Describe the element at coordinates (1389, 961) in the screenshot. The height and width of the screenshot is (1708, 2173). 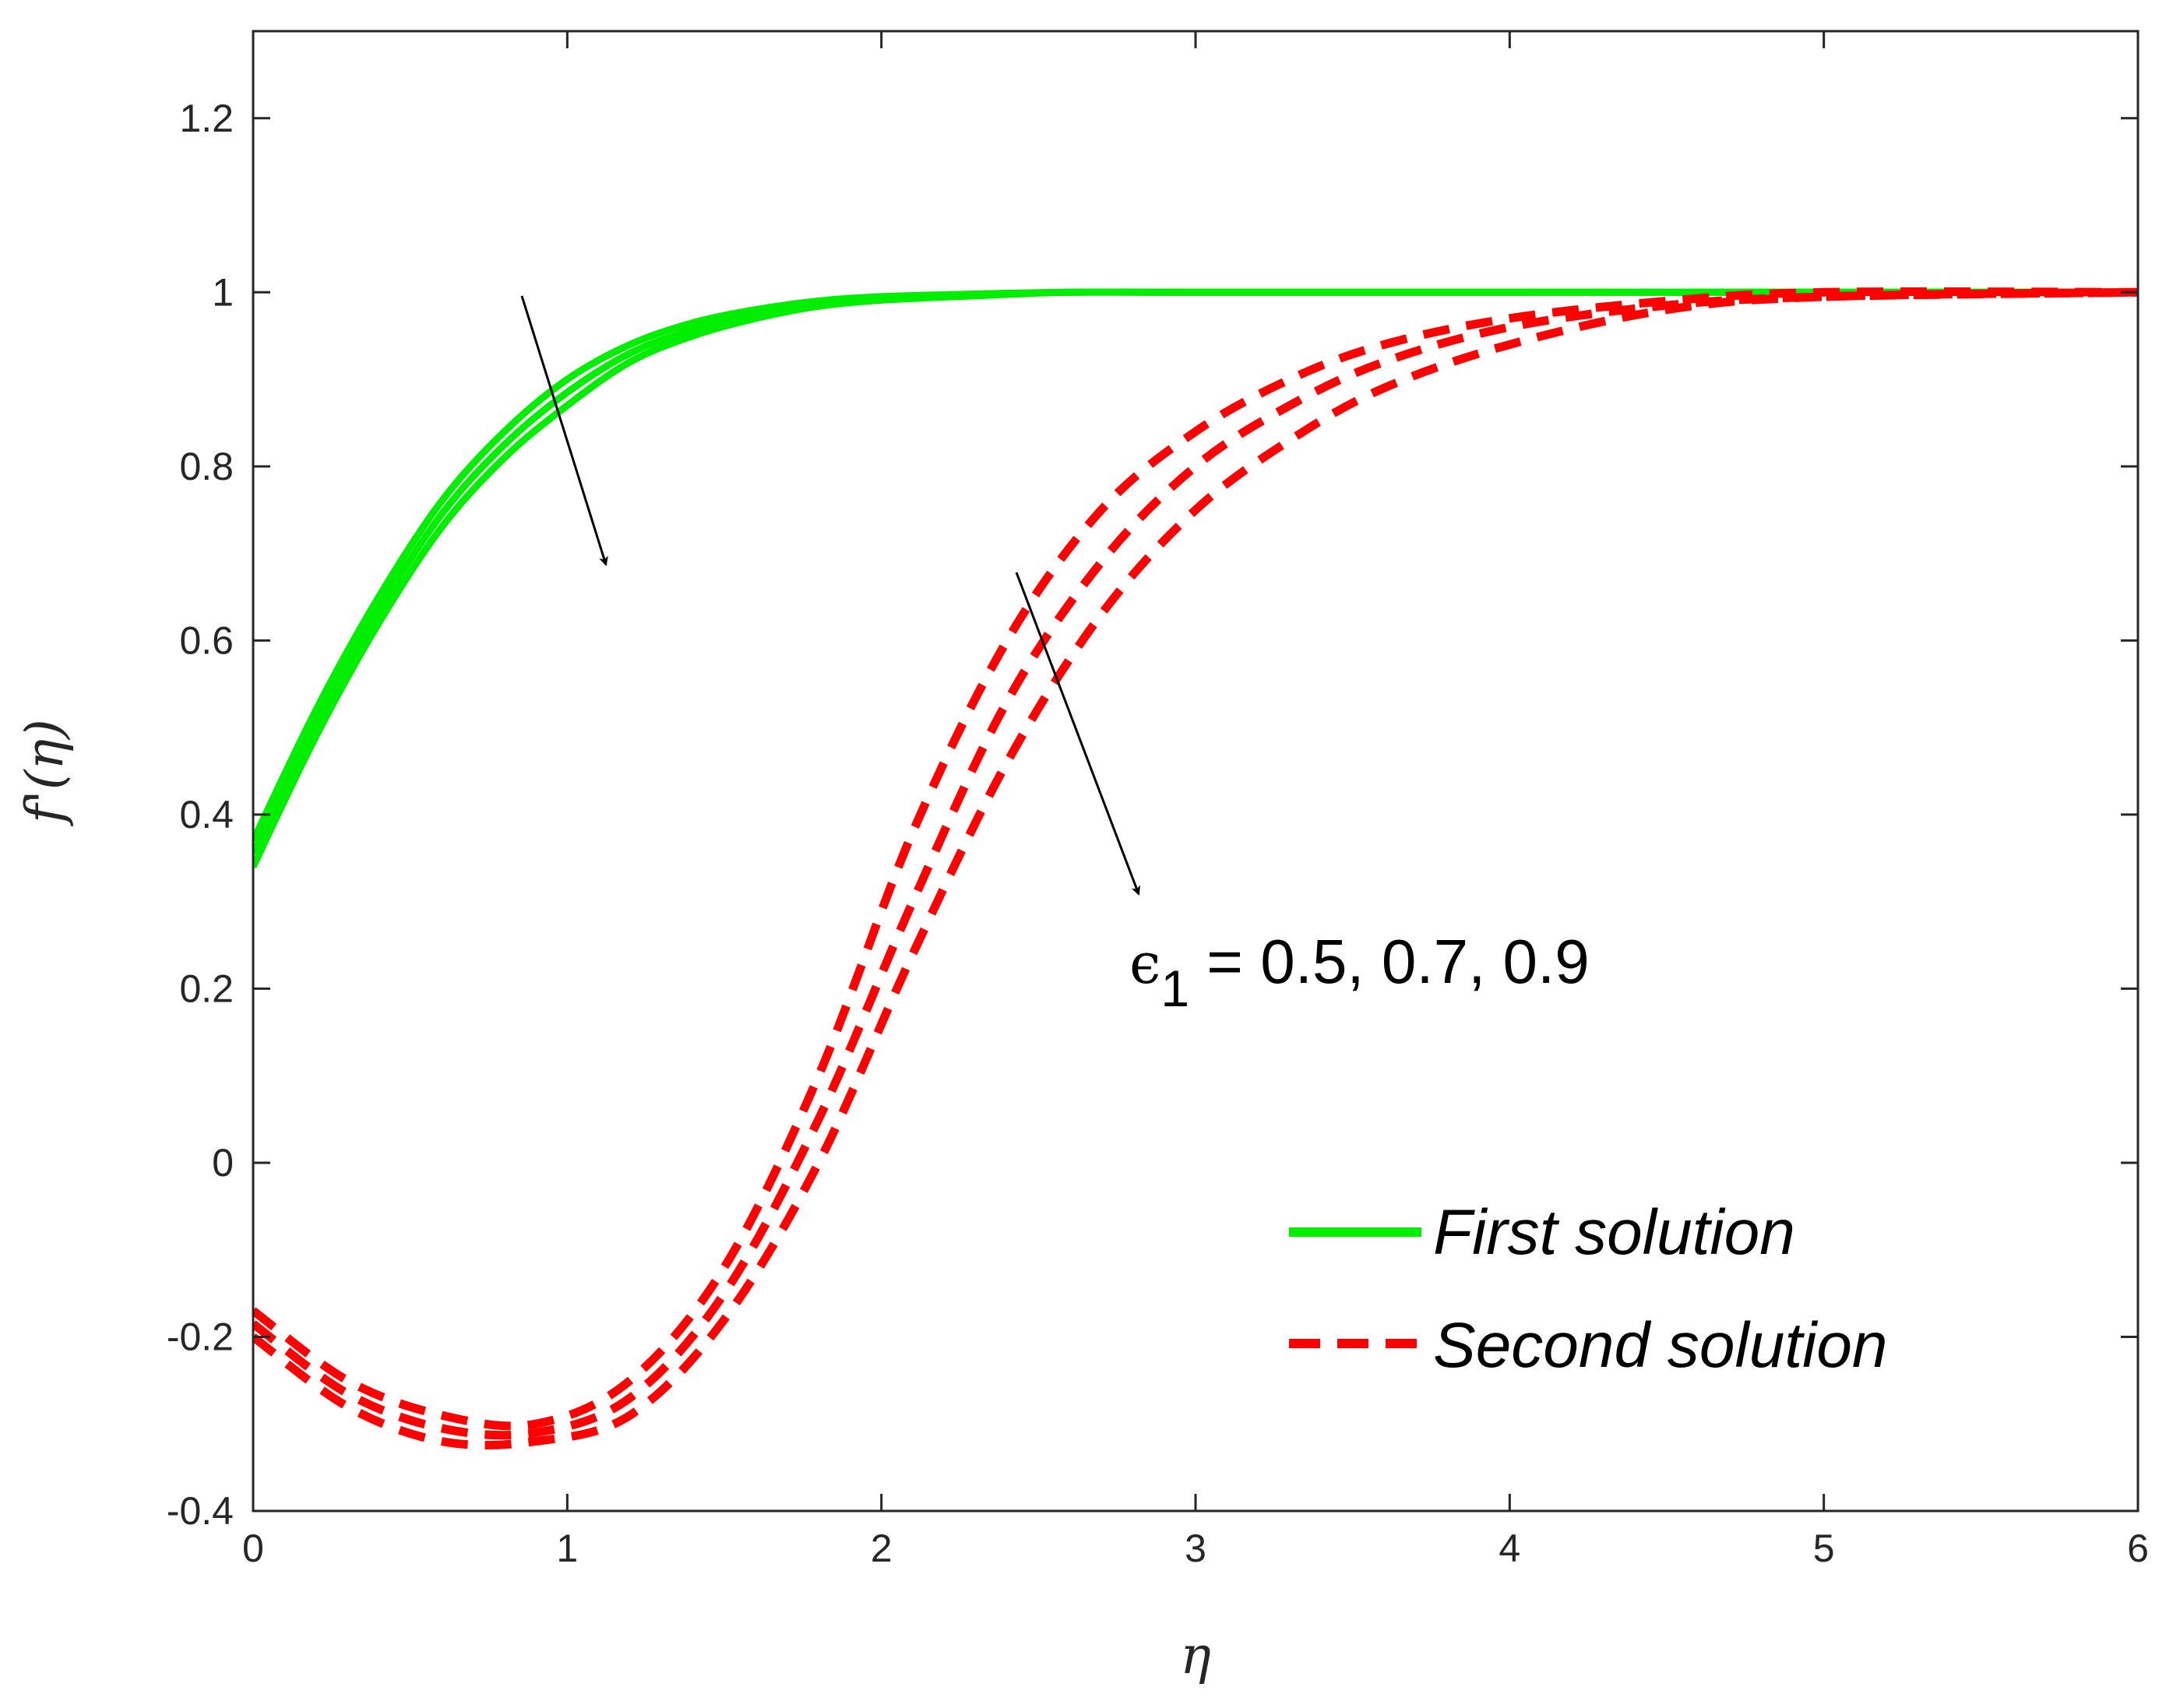
I see `epsilon-values: = 0.5, 0.7, 0.9` at that location.